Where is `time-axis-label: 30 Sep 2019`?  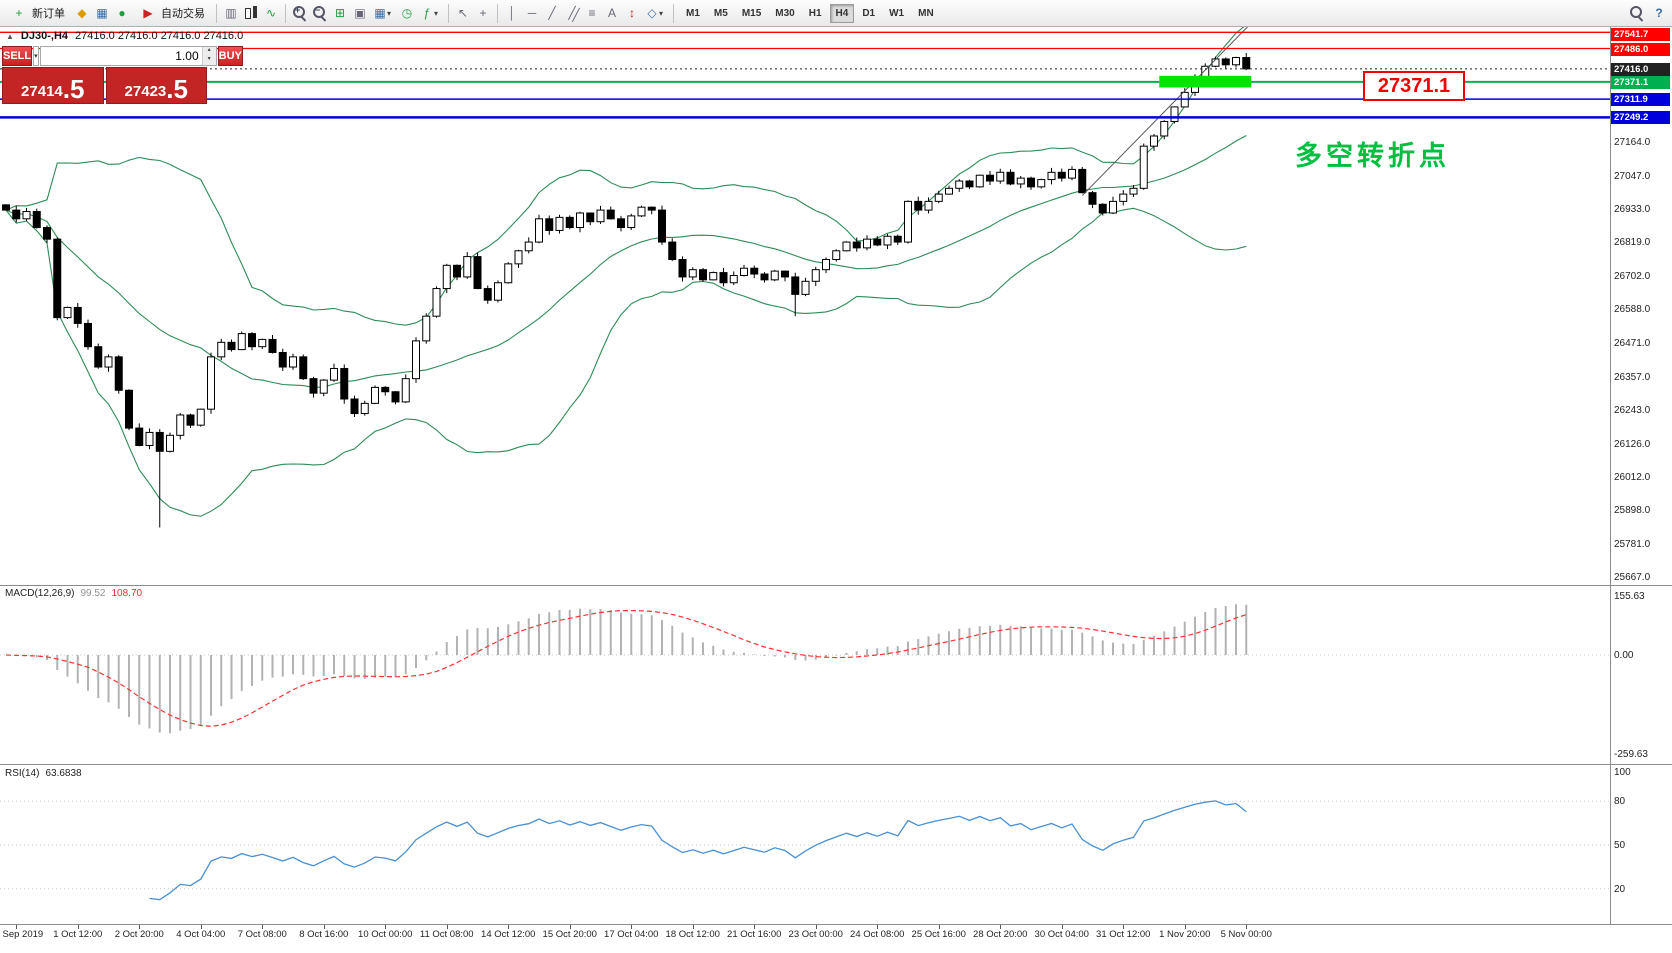
time-axis-label: 30 Sep 2019 is located at coordinates (22, 934).